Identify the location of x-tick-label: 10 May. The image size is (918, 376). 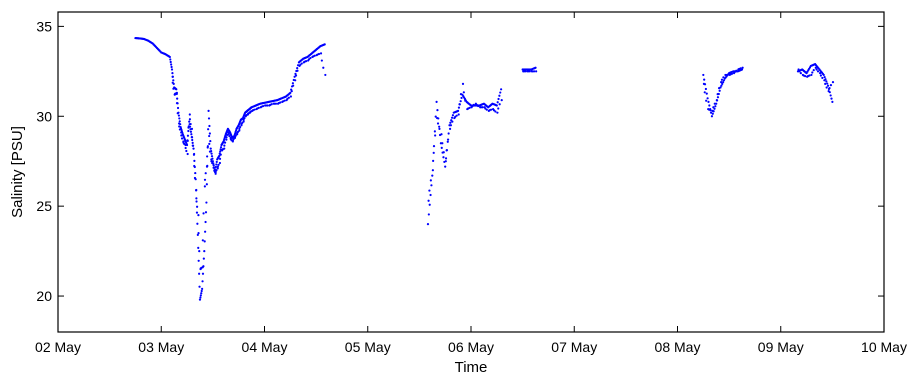
(884, 347).